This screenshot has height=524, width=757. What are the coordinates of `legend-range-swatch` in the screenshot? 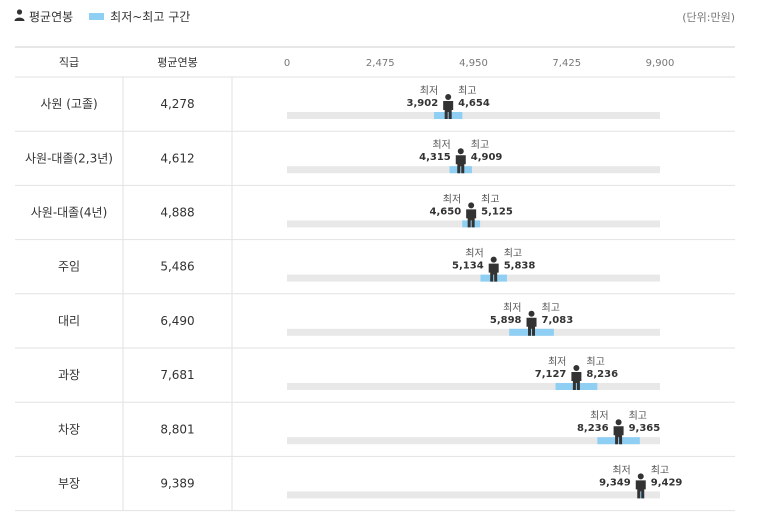 It's located at (97, 16).